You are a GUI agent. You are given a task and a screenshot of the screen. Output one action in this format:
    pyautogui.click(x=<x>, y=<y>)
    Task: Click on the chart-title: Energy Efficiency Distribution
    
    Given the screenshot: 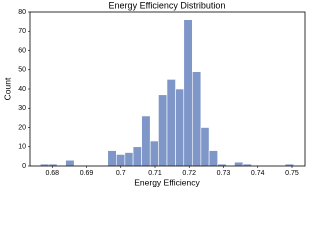 What is the action you would take?
    pyautogui.click(x=167, y=5)
    